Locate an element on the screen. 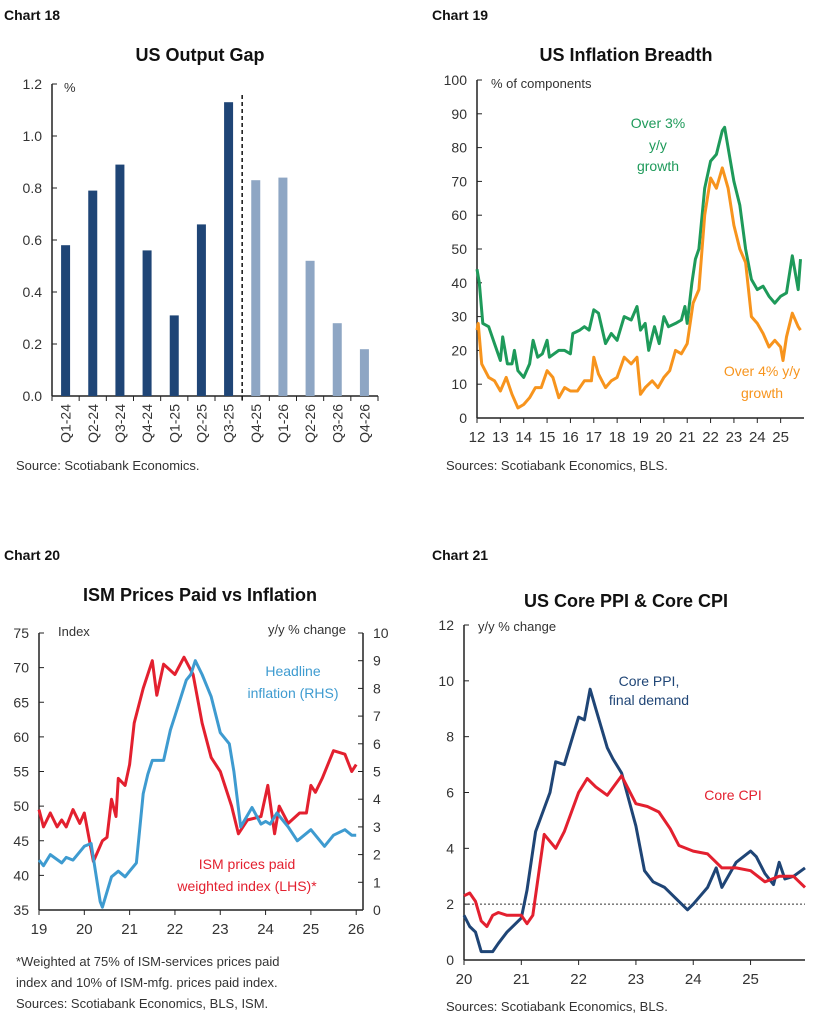 This screenshot has height=1023, width=828. y-tick-label-right: 10 is located at coordinates (381, 633).